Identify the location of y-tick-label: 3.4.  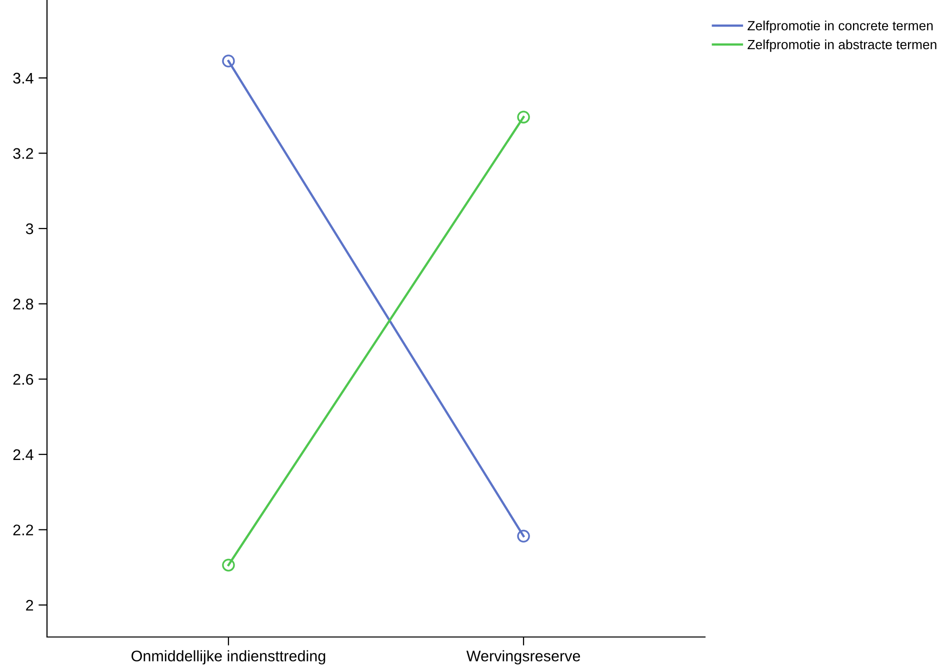
(23, 78).